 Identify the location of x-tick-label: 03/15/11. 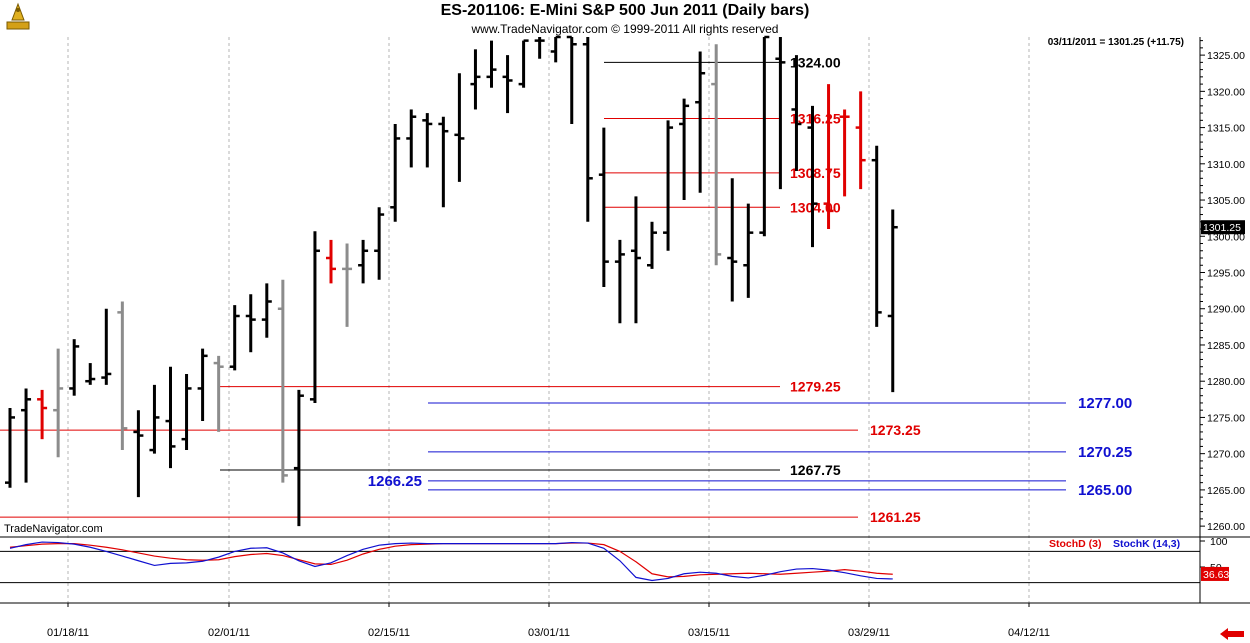
(709, 633).